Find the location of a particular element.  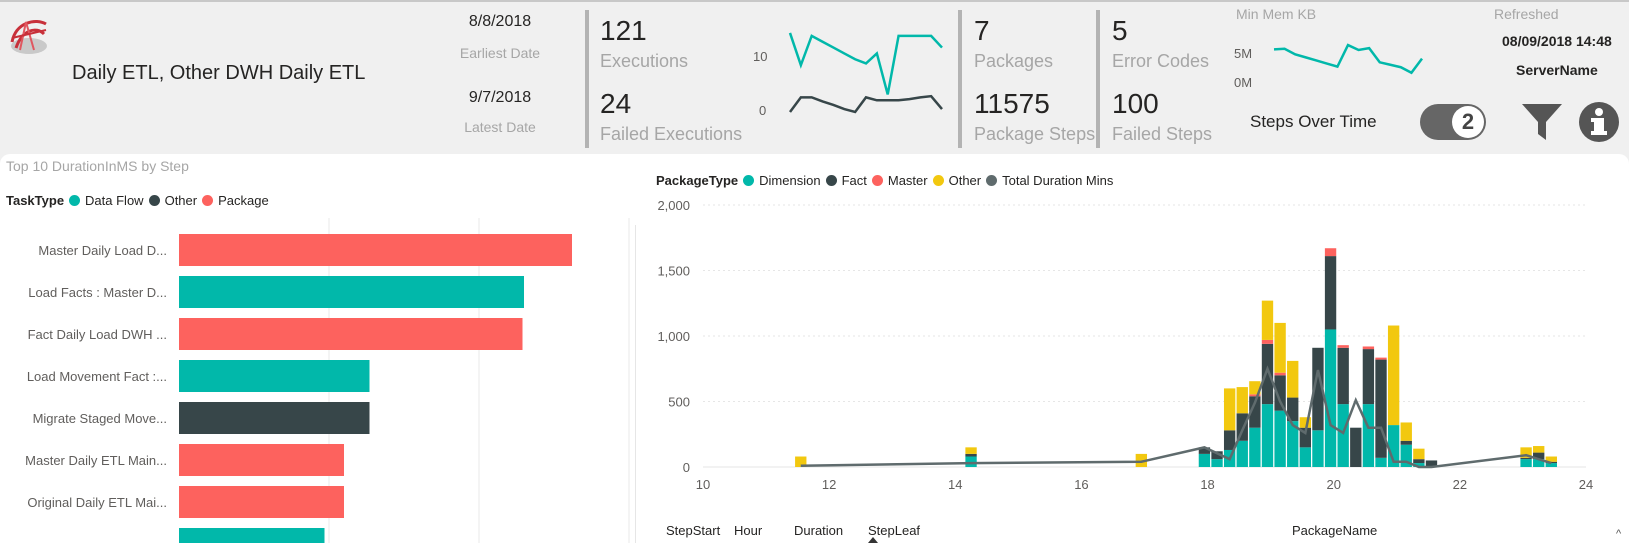

legend-item: Package is located at coordinates (243, 200).